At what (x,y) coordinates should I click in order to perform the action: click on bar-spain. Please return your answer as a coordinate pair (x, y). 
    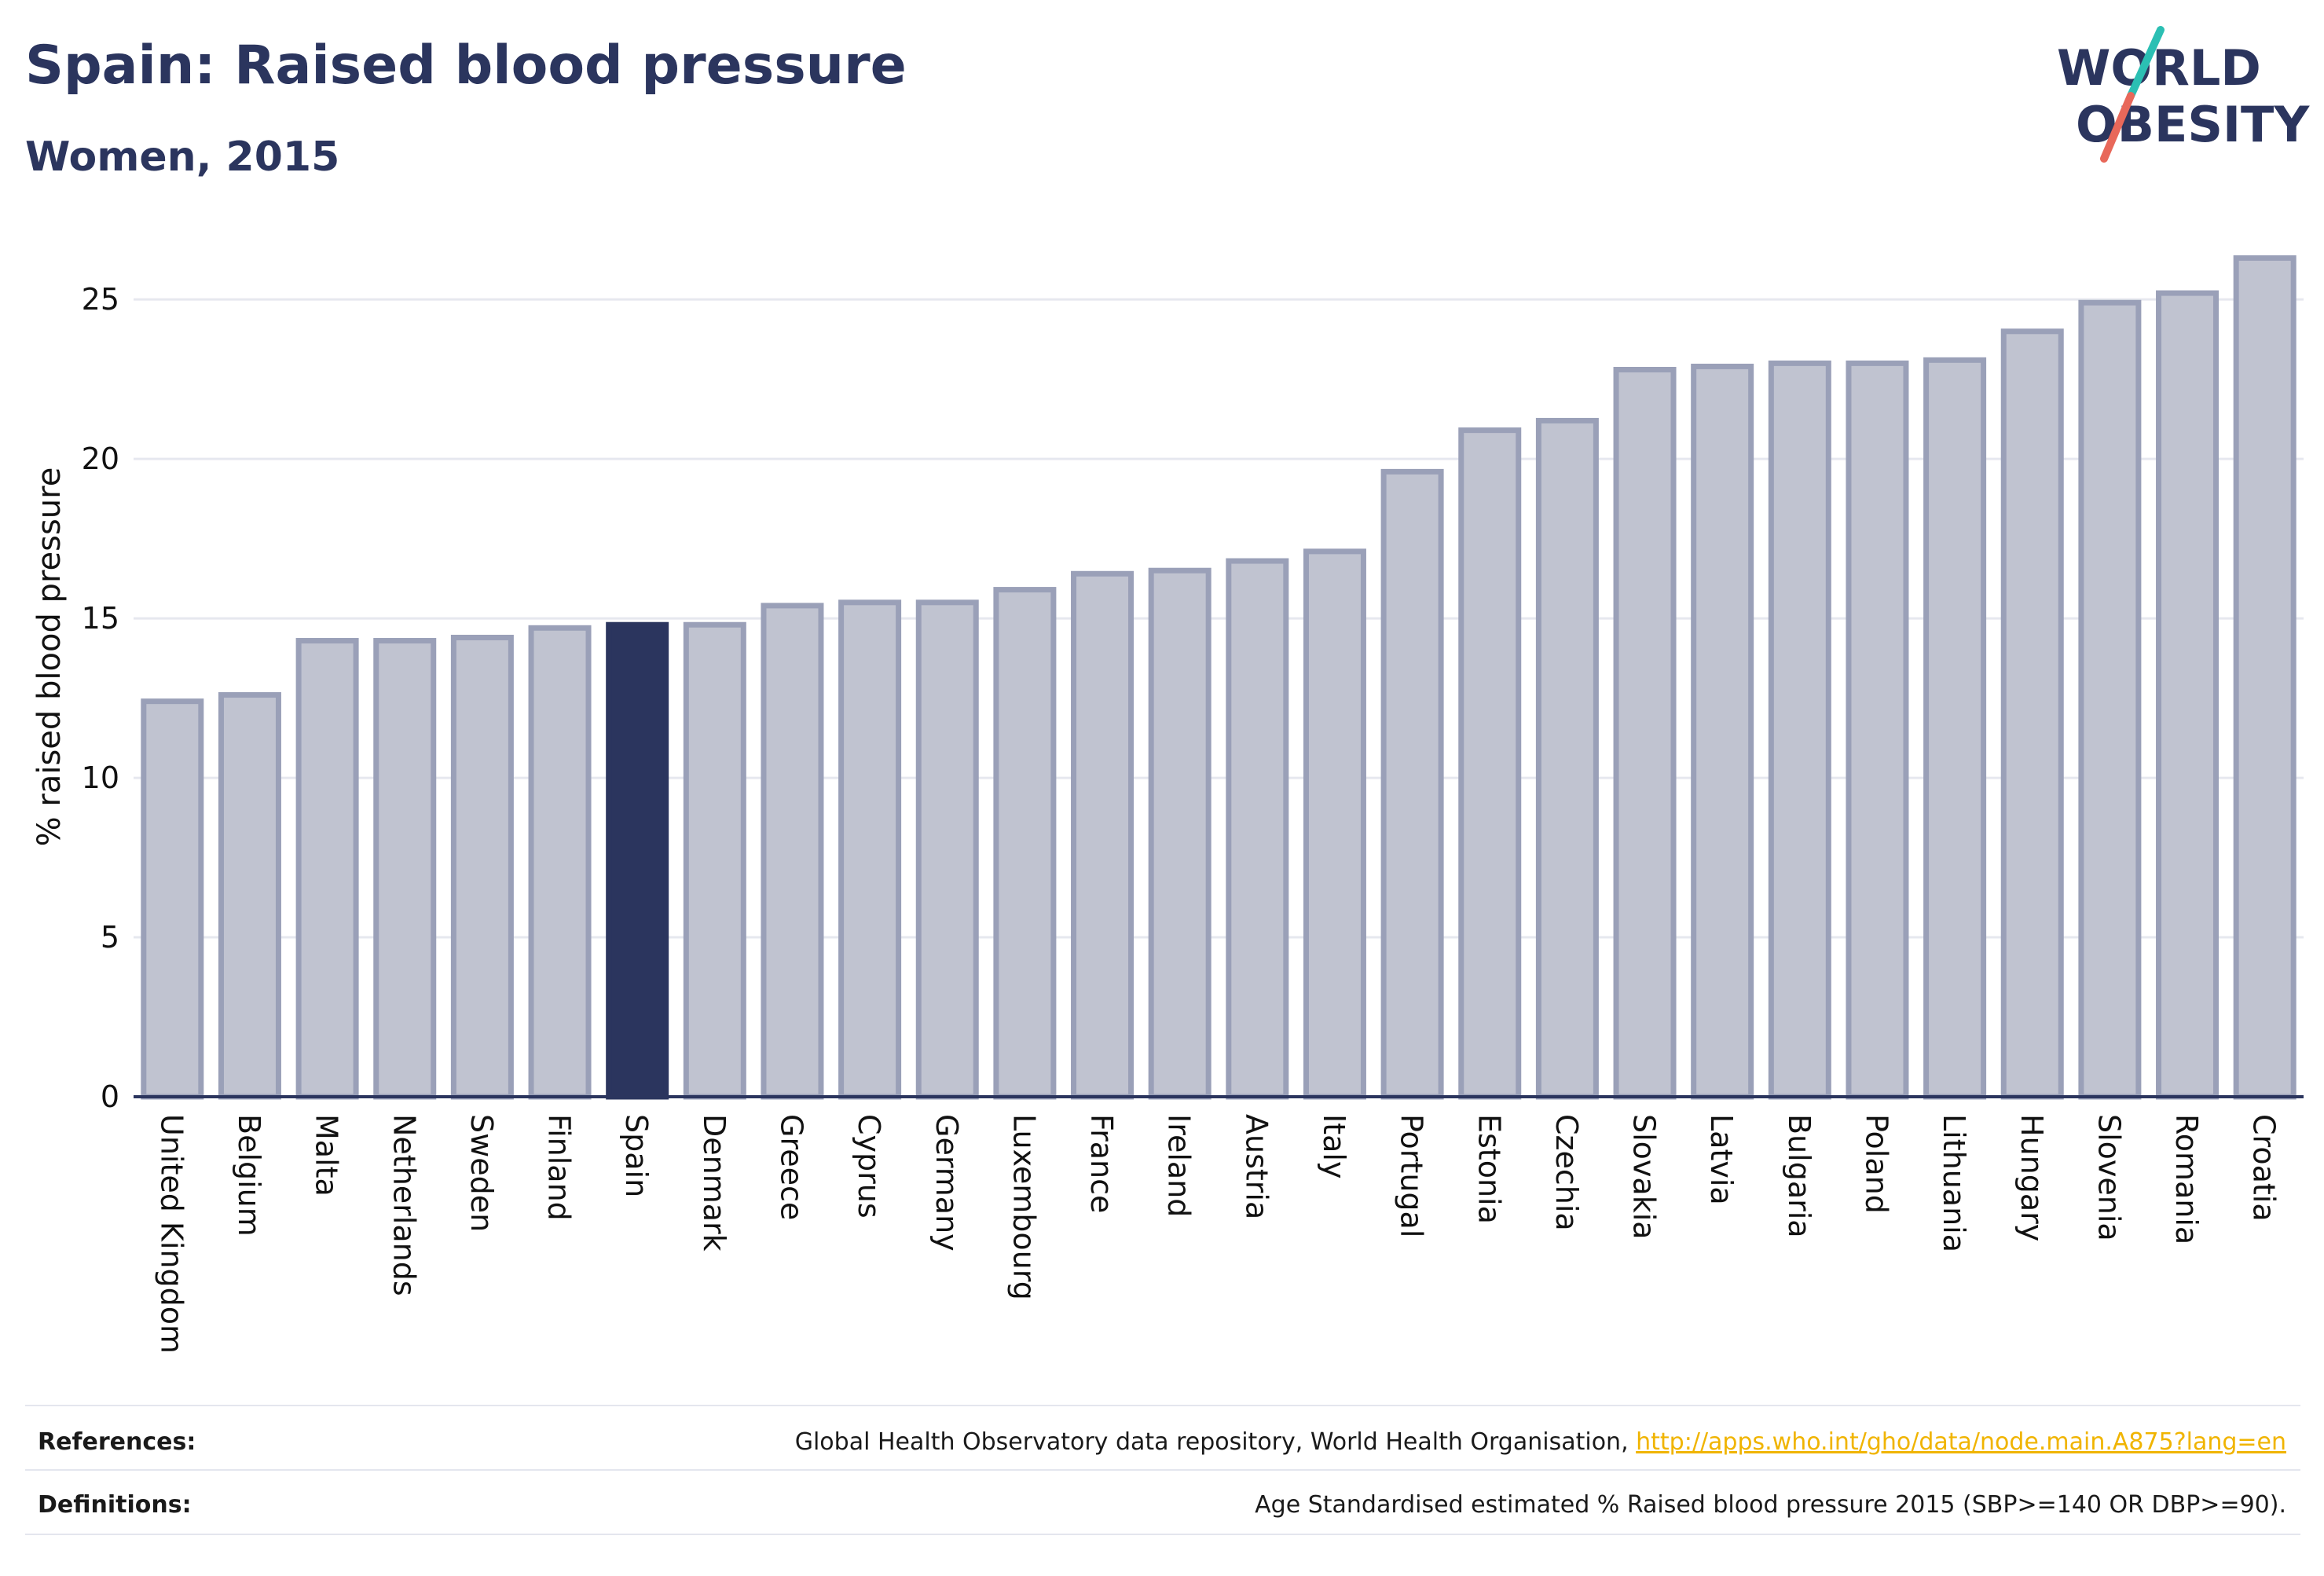
    Looking at the image, I should click on (637, 860).